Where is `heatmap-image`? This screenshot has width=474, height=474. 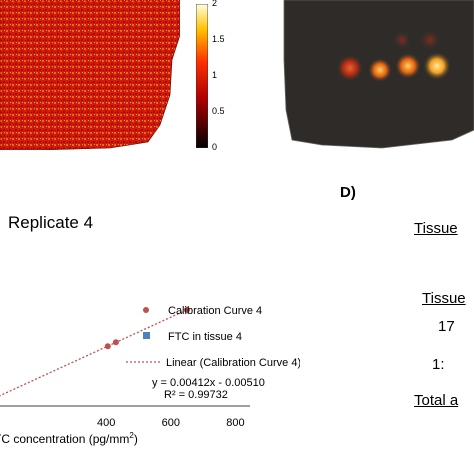 heatmap-image is located at coordinates (90, 75).